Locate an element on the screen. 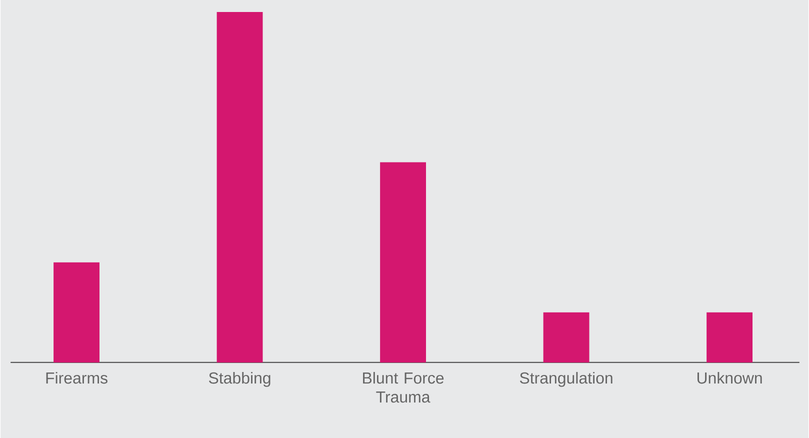 The height and width of the screenshot is (438, 809). x-tick-label: Strangulation is located at coordinates (566, 379).